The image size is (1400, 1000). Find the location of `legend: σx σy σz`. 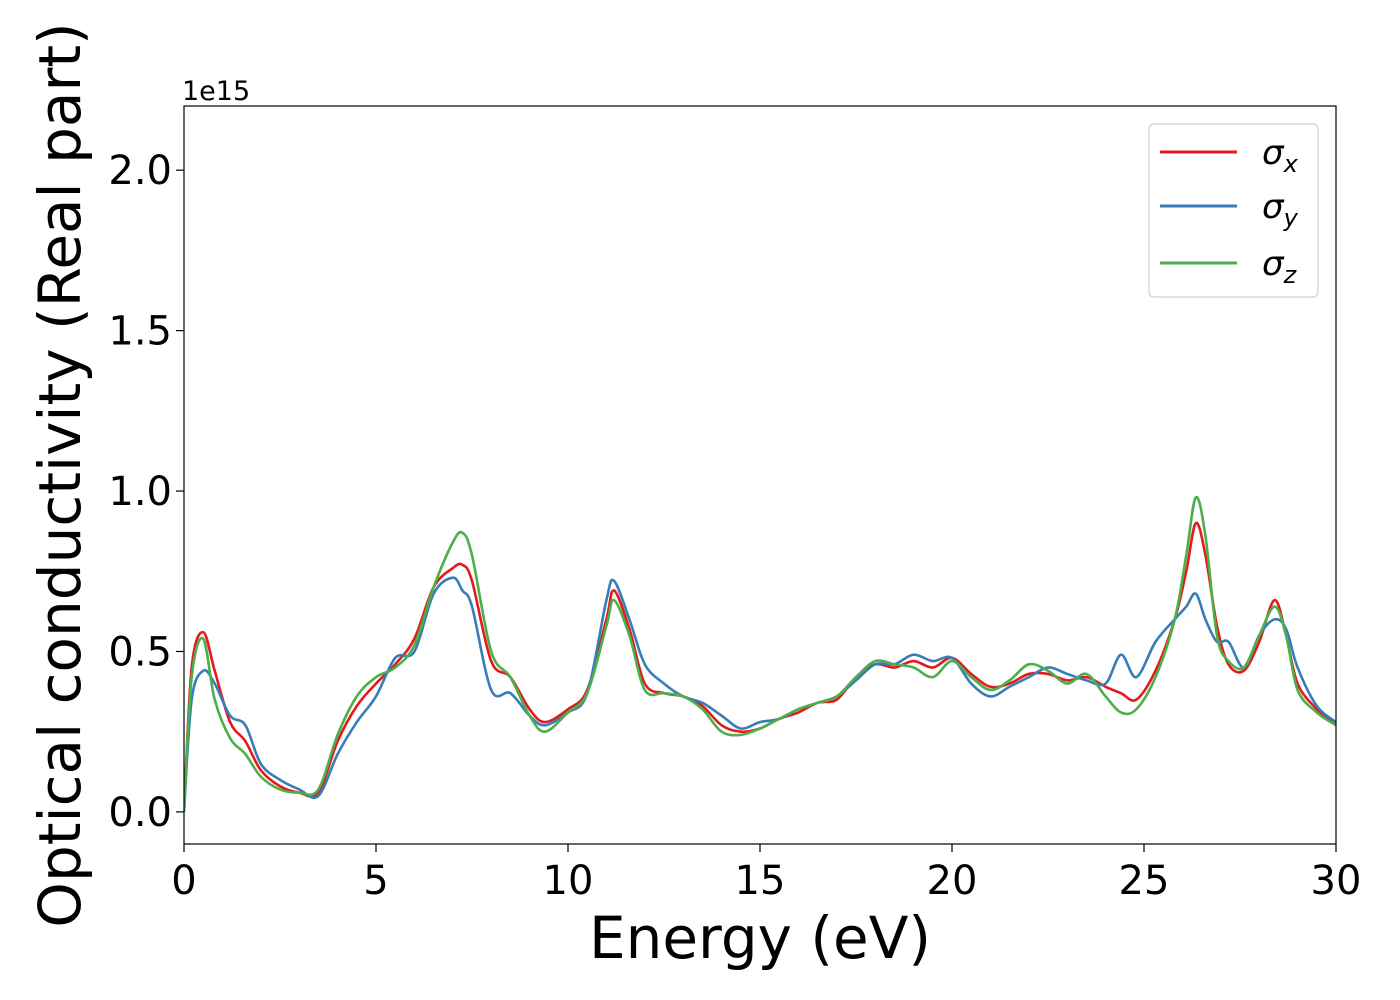

legend: σx σy σz is located at coordinates (1233, 210).